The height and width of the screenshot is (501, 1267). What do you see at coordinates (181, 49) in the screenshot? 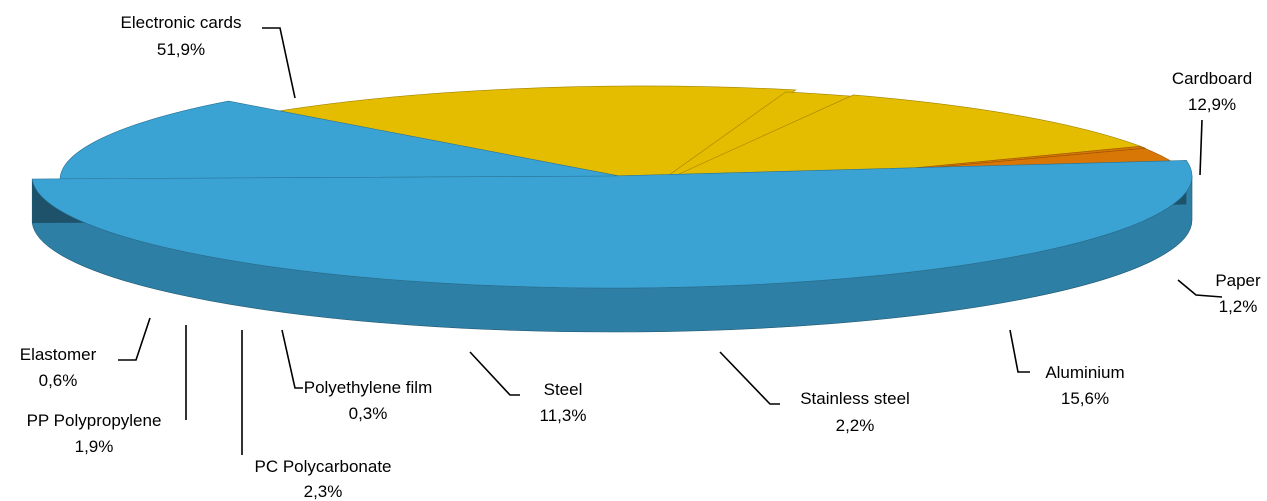
I see `label-electronic-cards-pct: 51,9%` at bounding box center [181, 49].